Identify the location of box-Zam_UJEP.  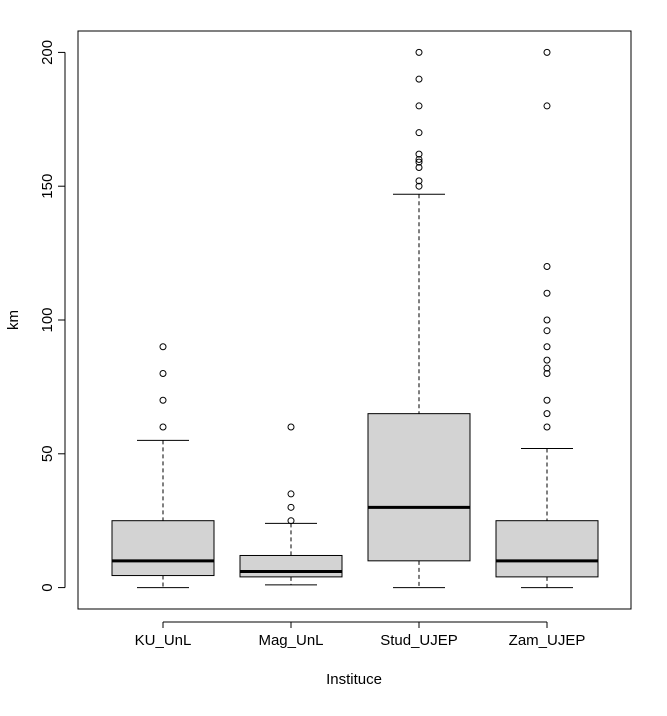
(547, 318).